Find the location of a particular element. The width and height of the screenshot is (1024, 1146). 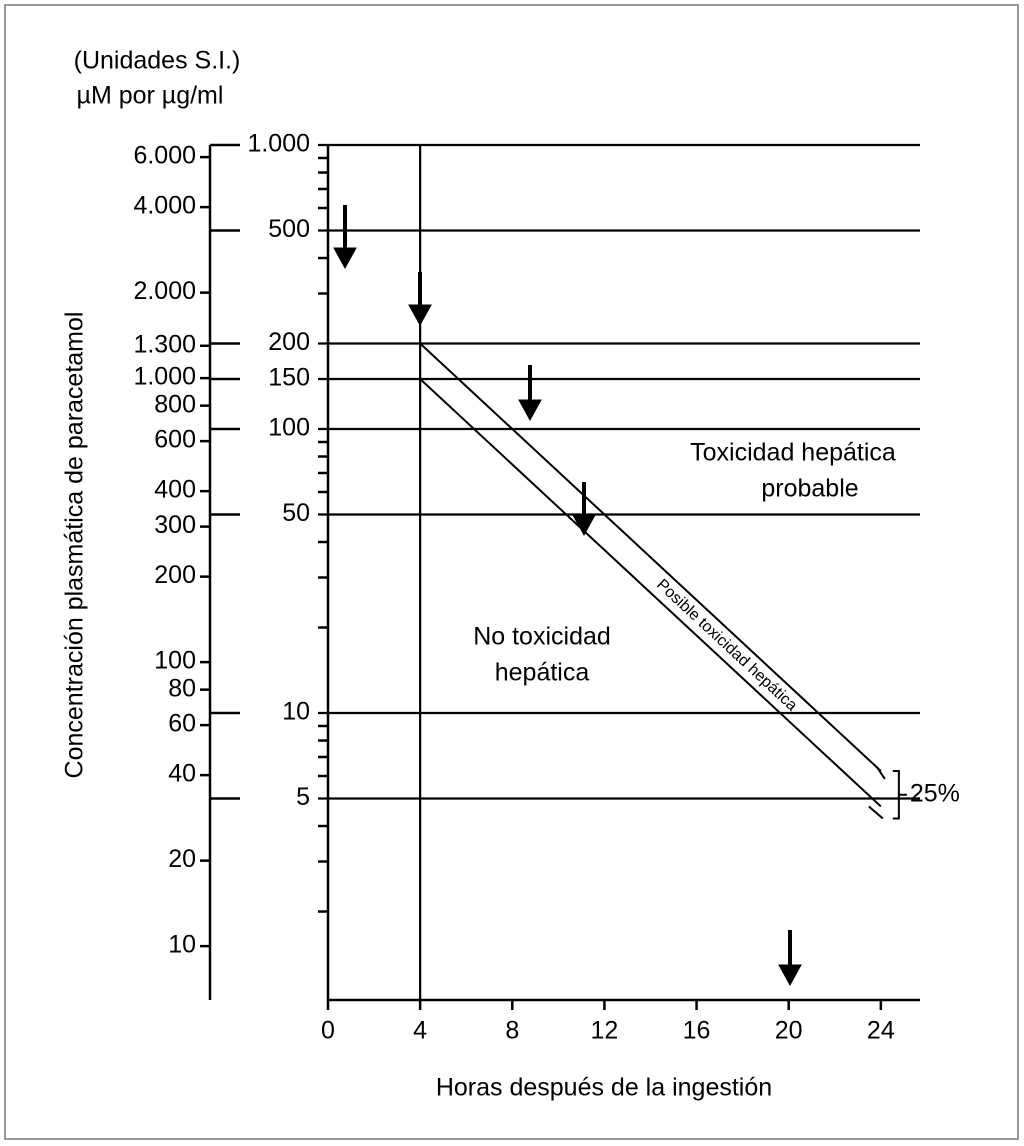

y-tick-label: 100 is located at coordinates (289, 428).